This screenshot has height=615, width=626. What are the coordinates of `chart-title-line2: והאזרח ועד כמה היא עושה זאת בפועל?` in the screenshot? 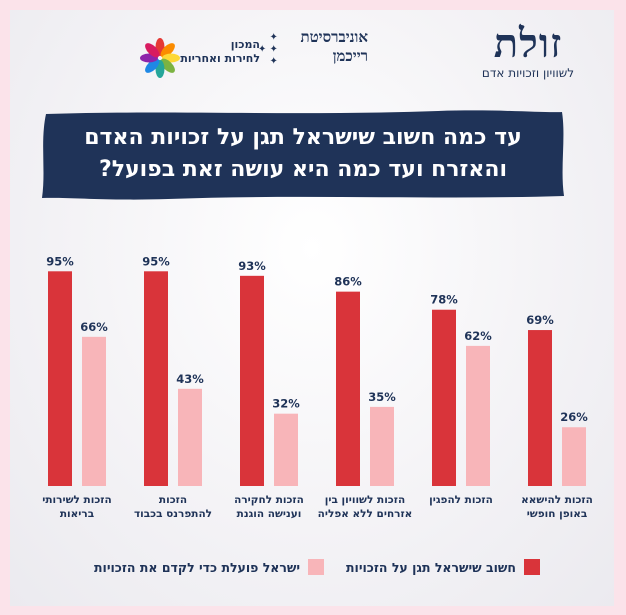 It's located at (303, 169).